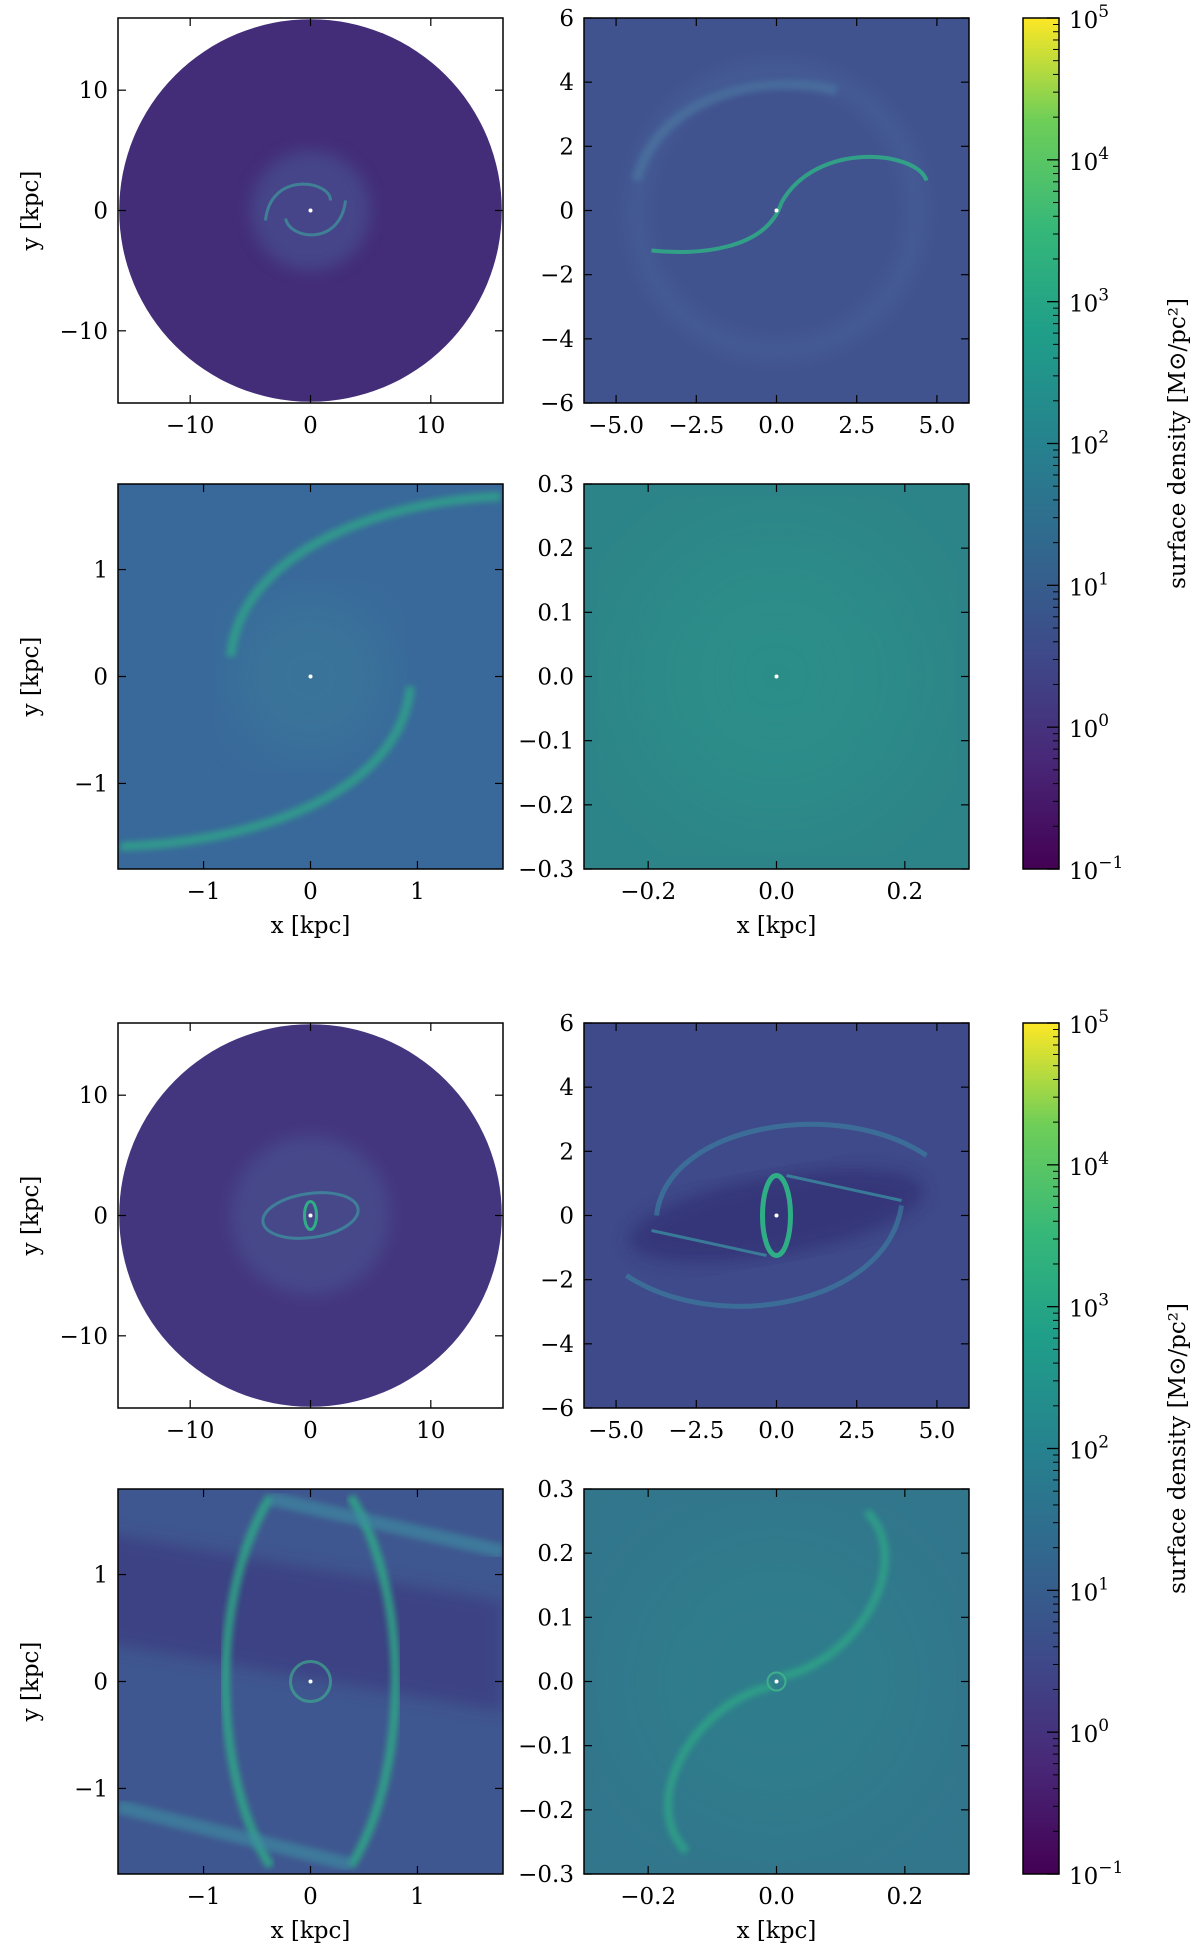 The width and height of the screenshot is (1200, 1959). Describe the element at coordinates (1103, 1159) in the screenshot. I see `colorbar-tick-exponent: 4` at that location.